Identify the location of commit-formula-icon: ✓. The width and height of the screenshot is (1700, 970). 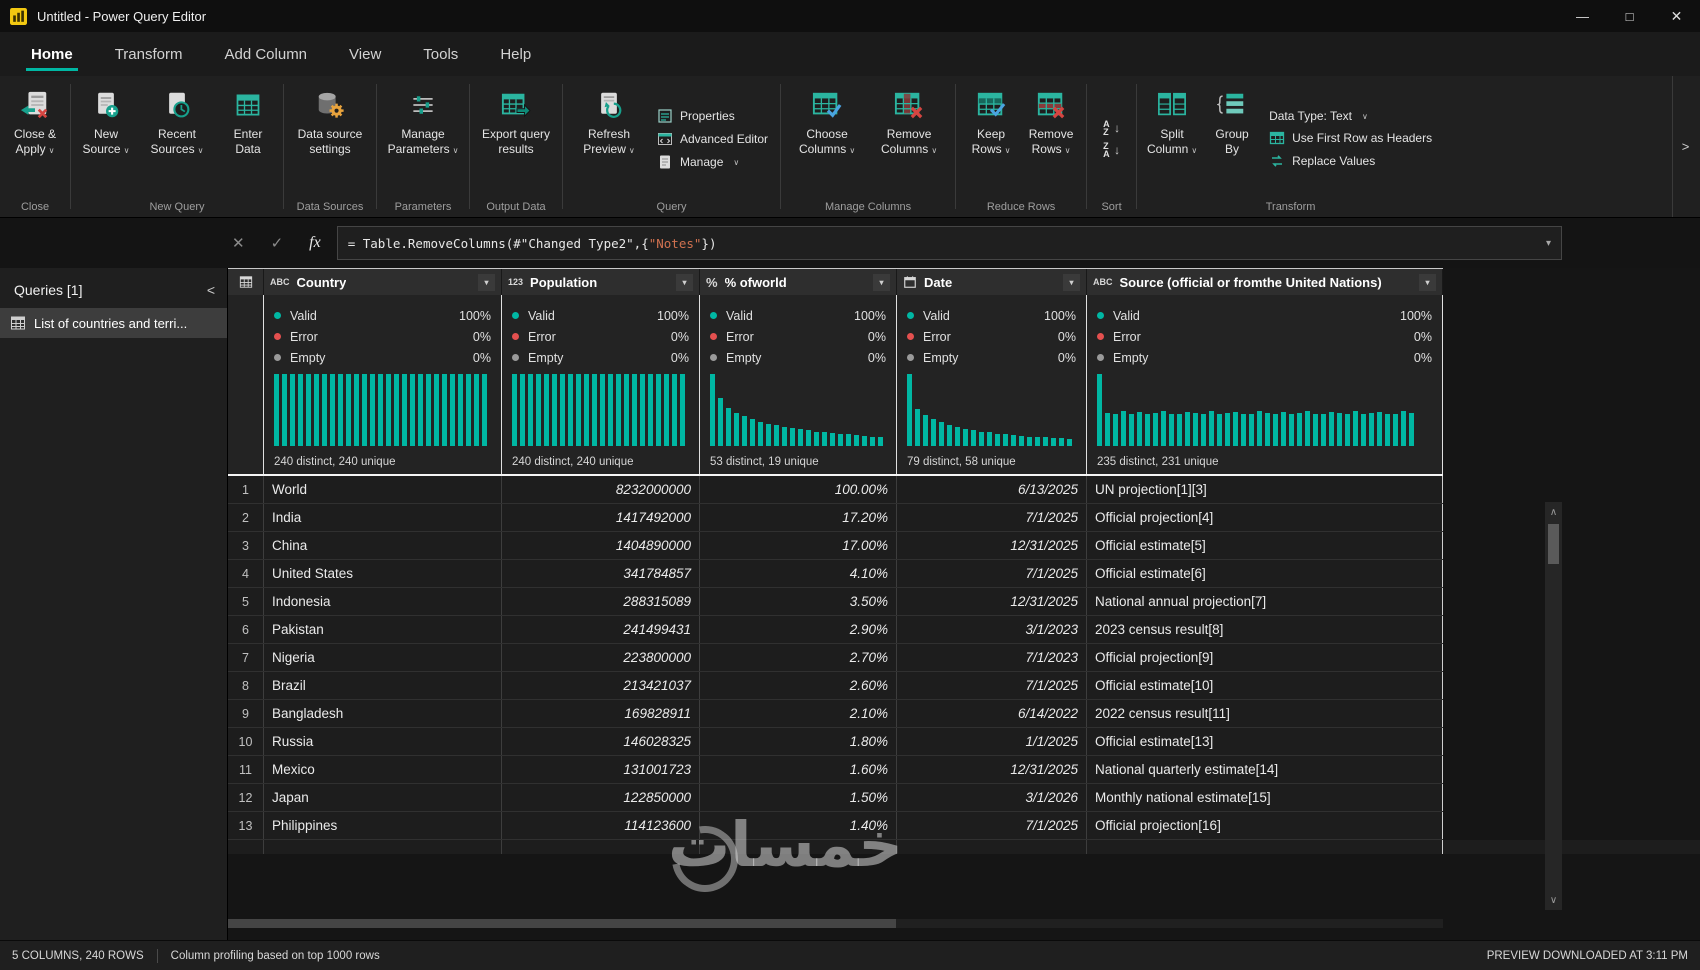
(277, 243).